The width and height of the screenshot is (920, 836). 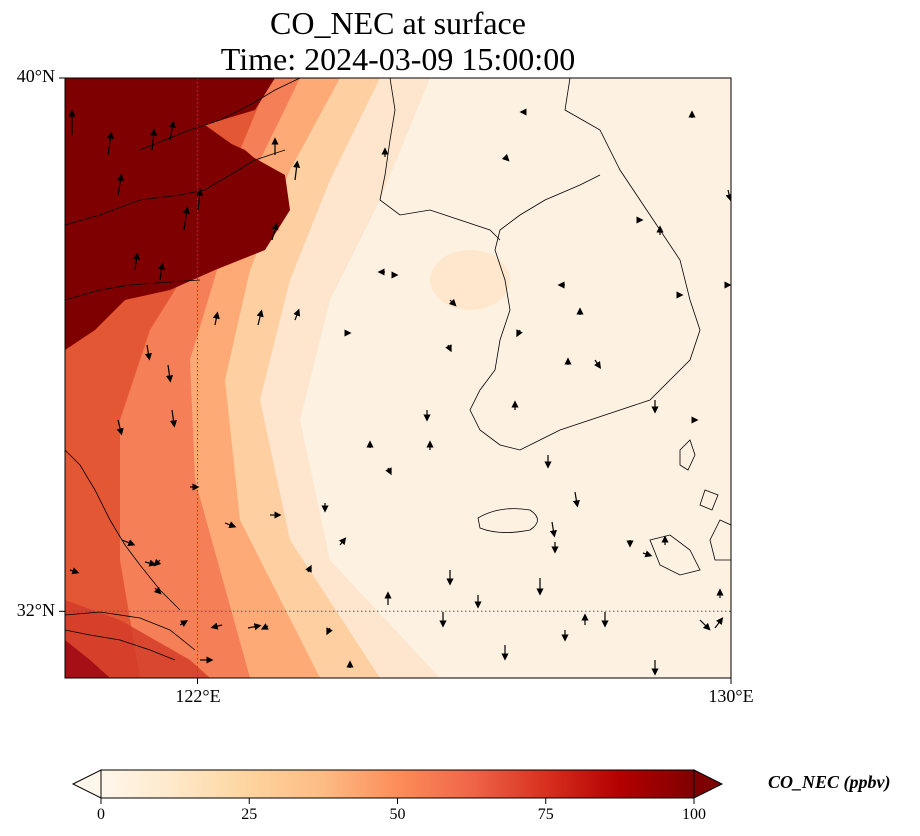 What do you see at coordinates (694, 814) in the screenshot?
I see `colorbar-tick-label: 100` at bounding box center [694, 814].